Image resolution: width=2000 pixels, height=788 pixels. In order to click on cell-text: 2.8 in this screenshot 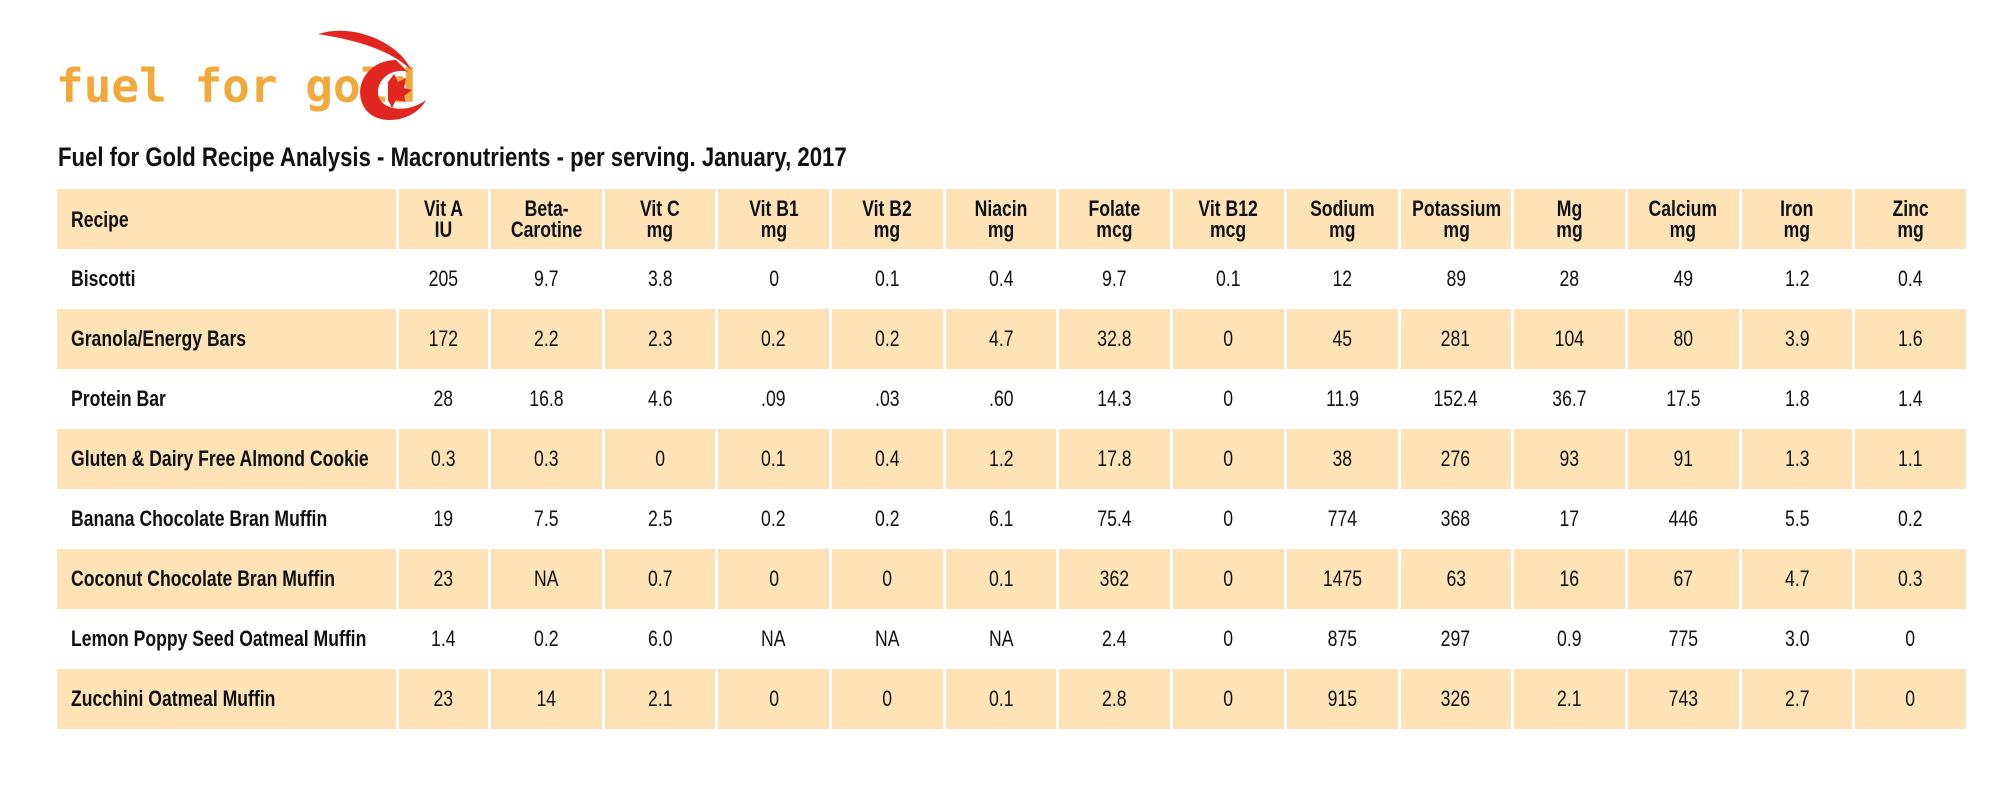, I will do `click(1115, 698)`.